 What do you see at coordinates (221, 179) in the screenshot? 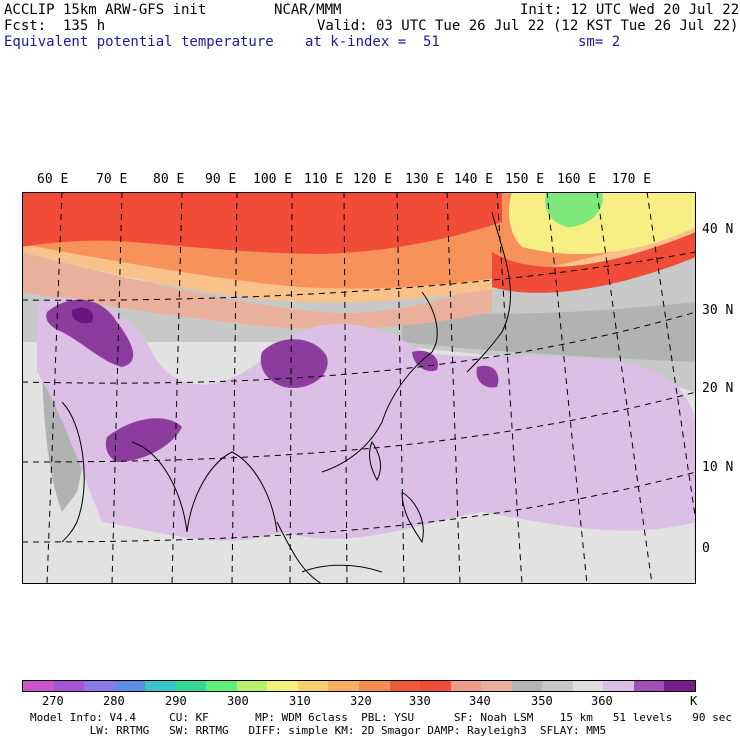
I see `lon-label-90e: 90 E` at bounding box center [221, 179].